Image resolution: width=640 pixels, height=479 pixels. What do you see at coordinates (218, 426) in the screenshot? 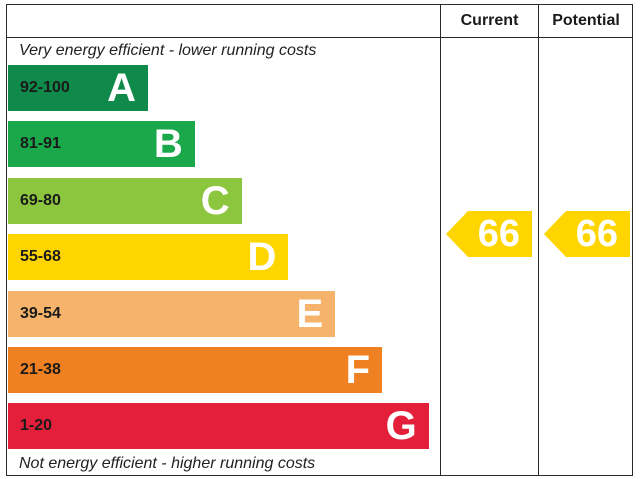
I see `band-g: 1-20 G` at bounding box center [218, 426].